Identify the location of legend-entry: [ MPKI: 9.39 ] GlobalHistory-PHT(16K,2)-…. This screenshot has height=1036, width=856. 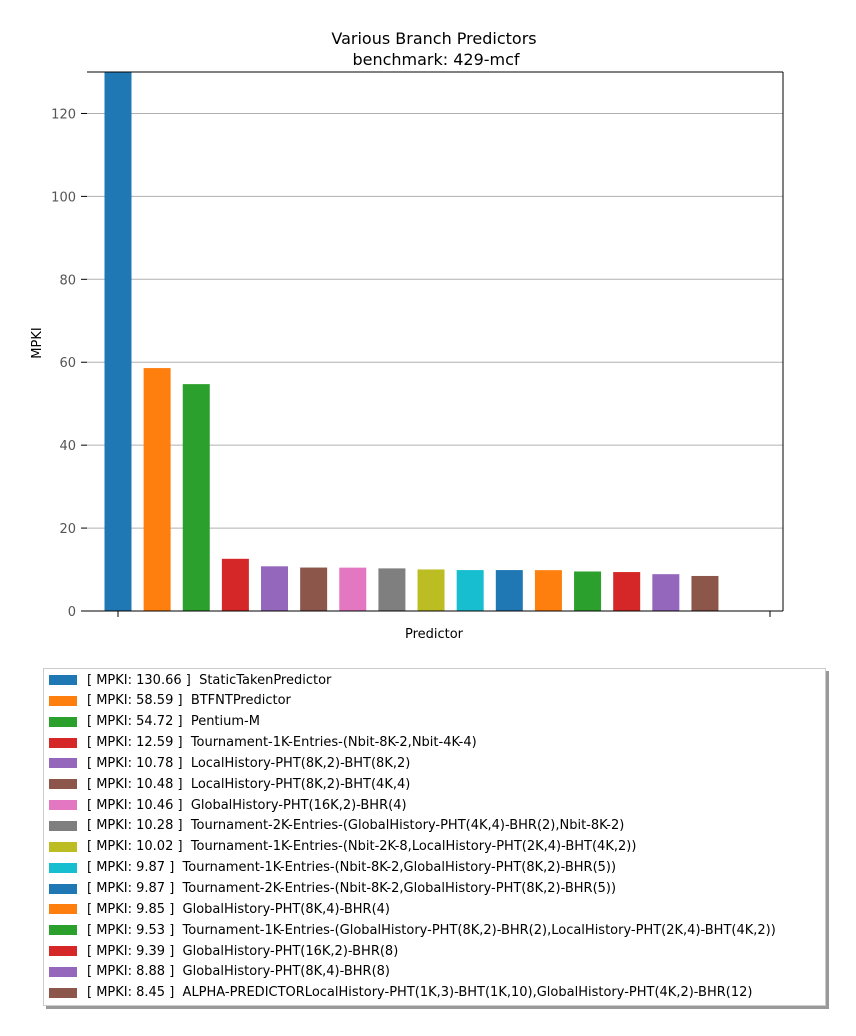
(221, 951).